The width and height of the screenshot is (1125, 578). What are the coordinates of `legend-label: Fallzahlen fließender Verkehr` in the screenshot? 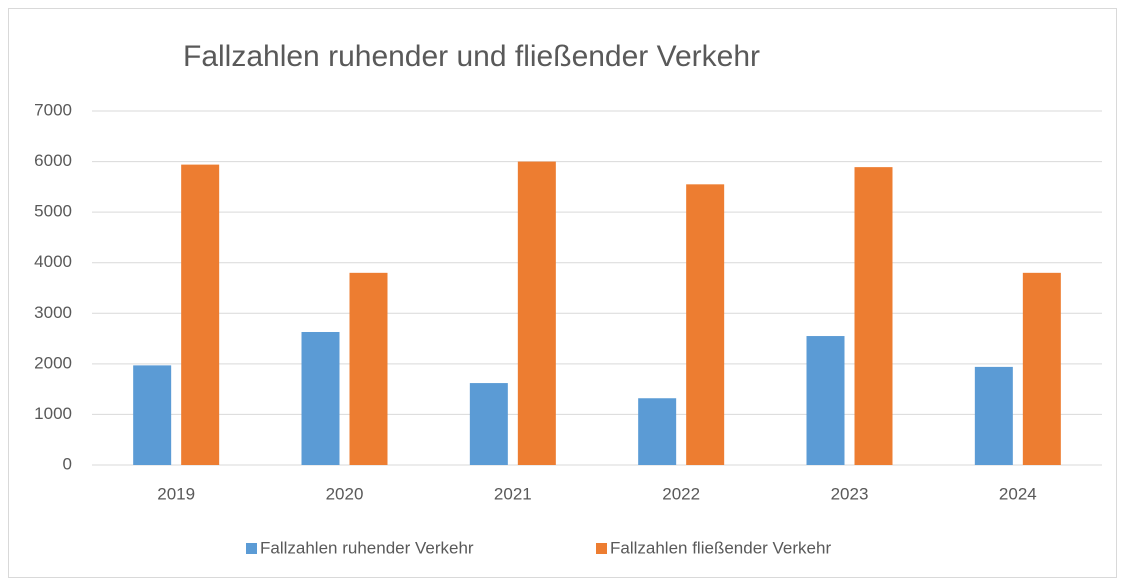 It's located at (720, 547).